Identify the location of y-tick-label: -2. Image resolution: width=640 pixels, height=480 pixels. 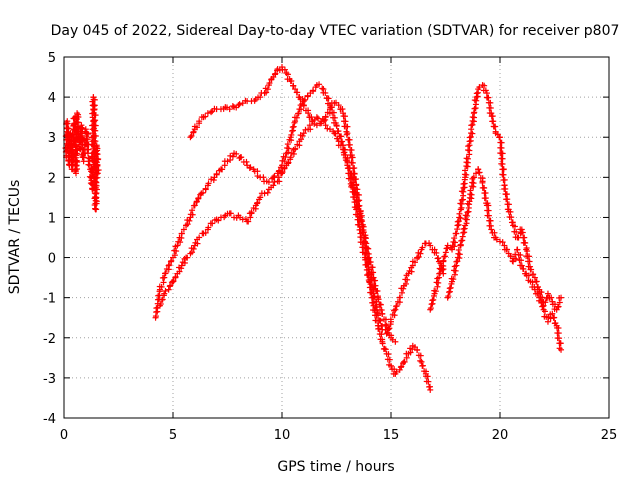
(49, 339).